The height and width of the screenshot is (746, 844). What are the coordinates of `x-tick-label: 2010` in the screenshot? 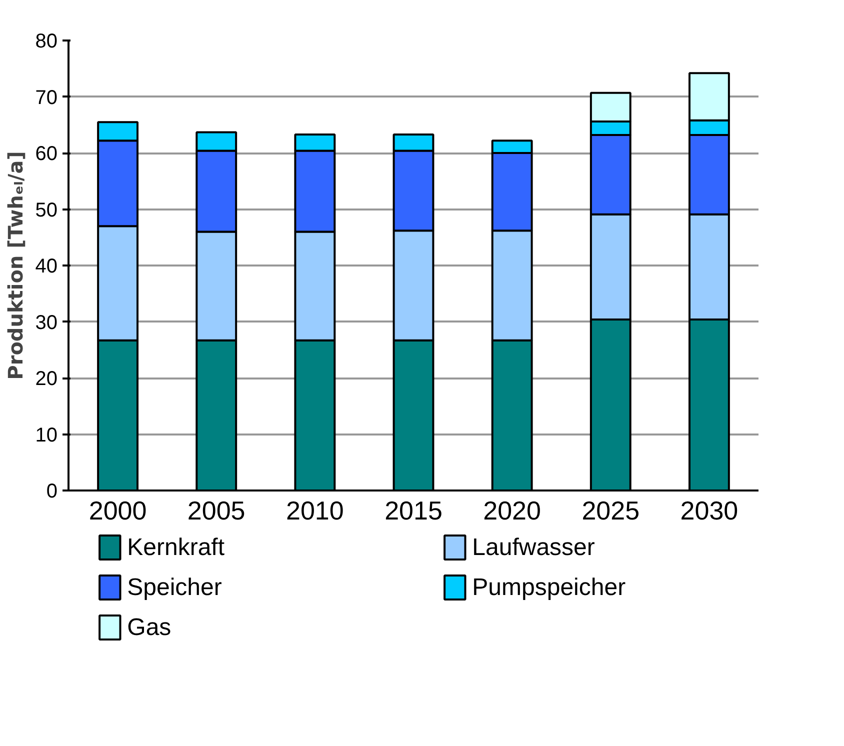 It's located at (315, 511).